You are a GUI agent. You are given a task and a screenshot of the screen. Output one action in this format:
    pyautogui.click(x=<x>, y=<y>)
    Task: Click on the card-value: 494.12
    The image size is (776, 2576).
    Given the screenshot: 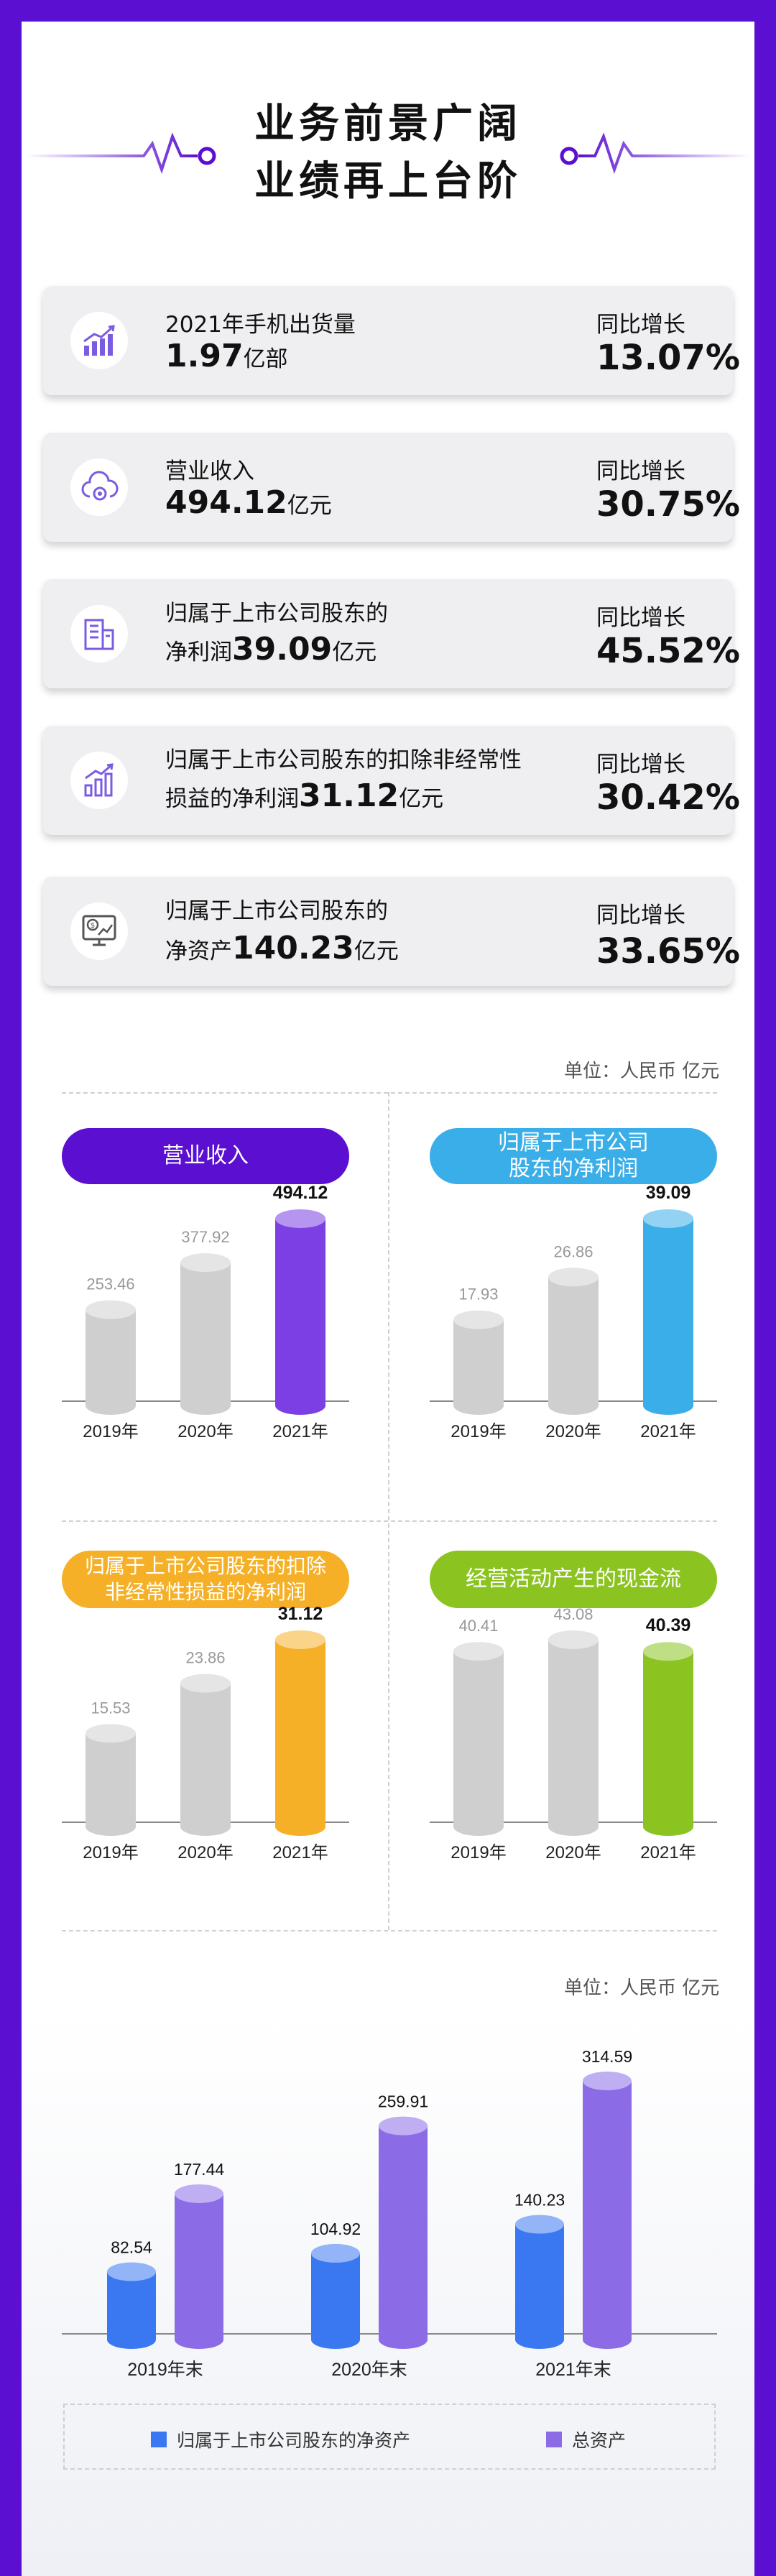 What is the action you would take?
    pyautogui.click(x=226, y=503)
    